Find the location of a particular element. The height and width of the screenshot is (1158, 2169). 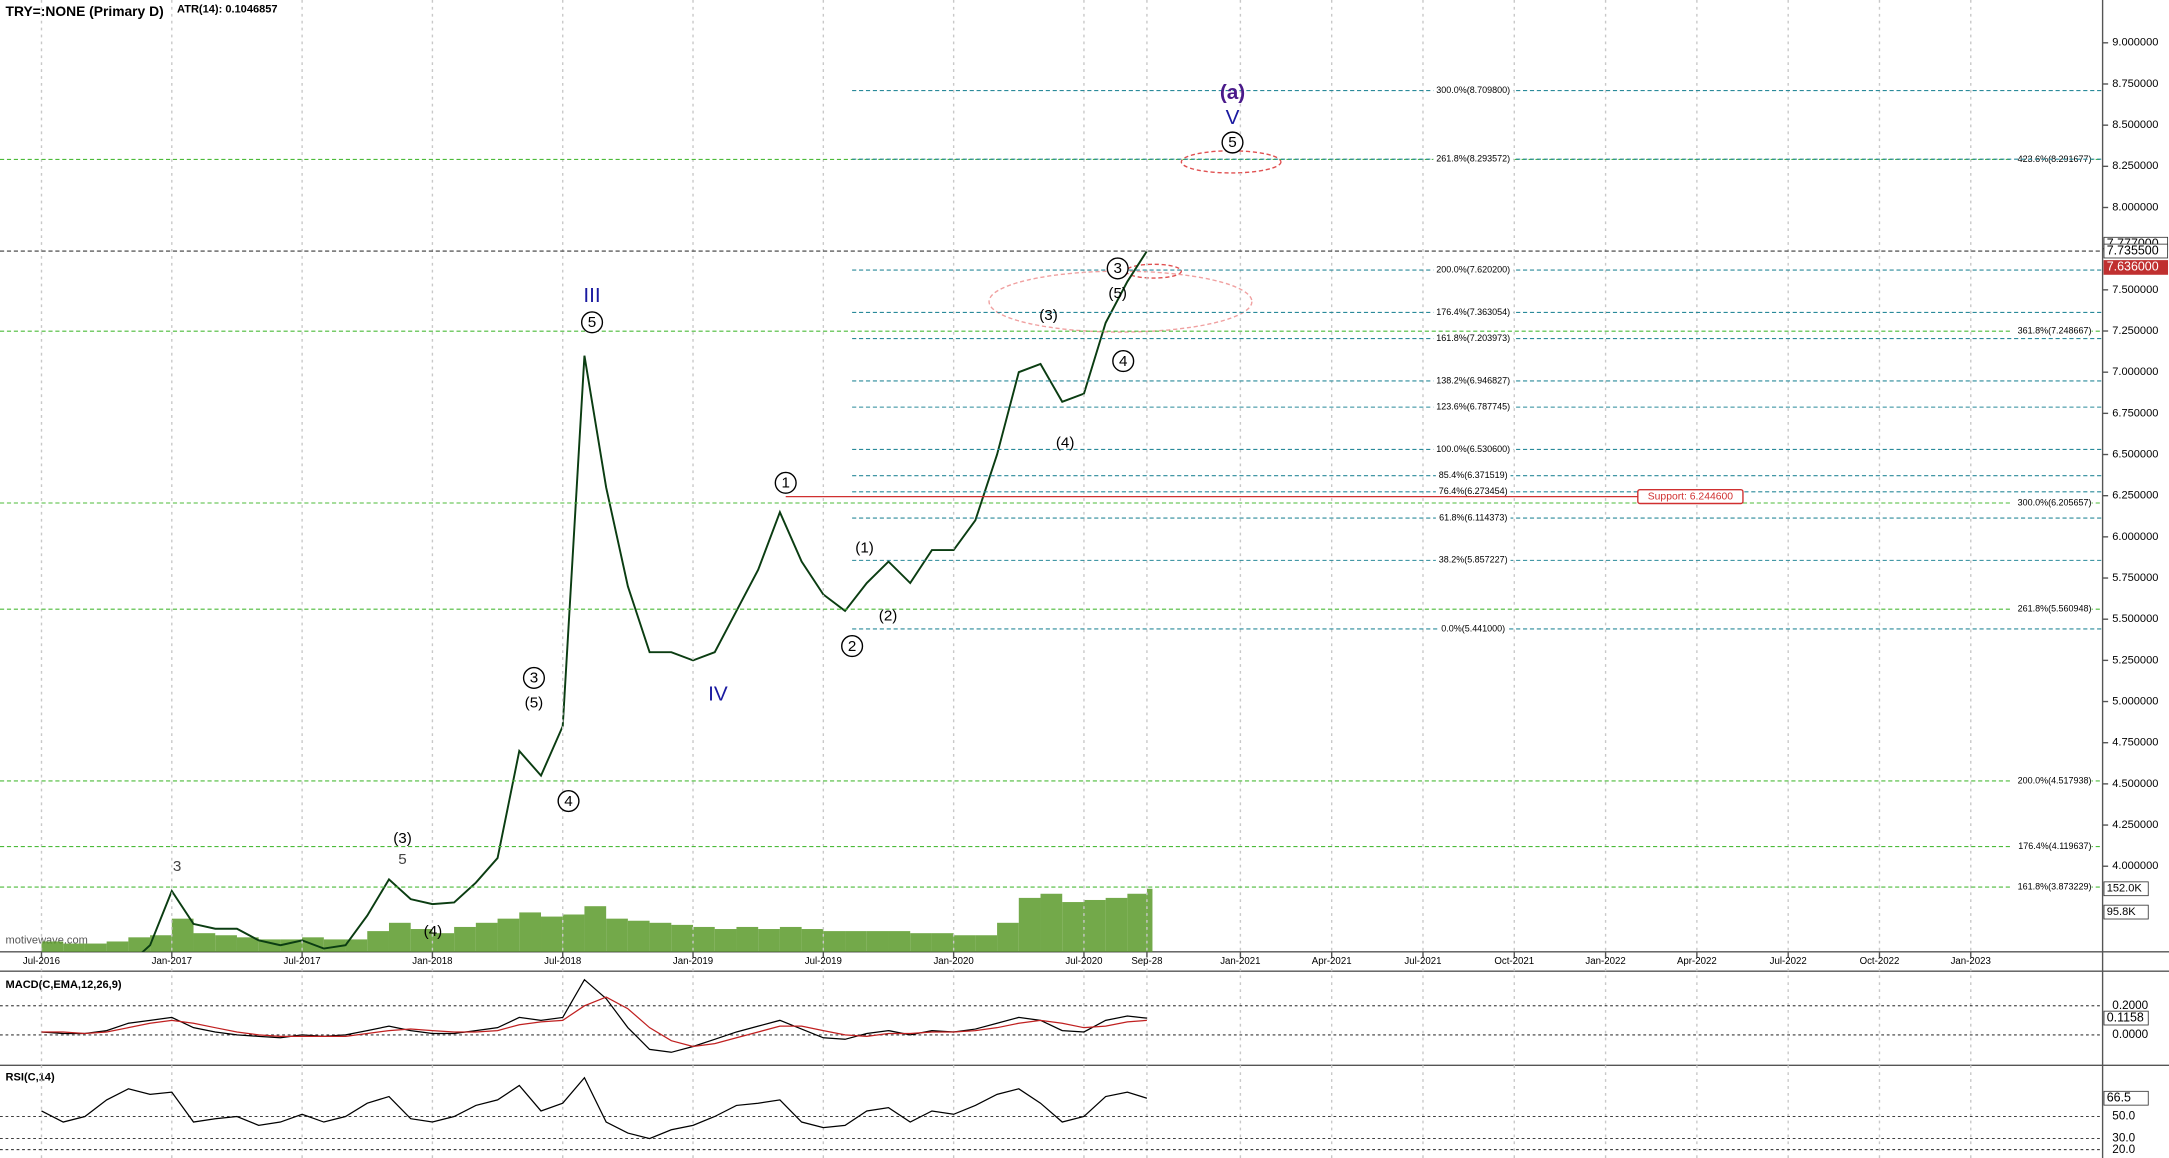

x-tick-label: Jul-2017 is located at coordinates (302, 961).